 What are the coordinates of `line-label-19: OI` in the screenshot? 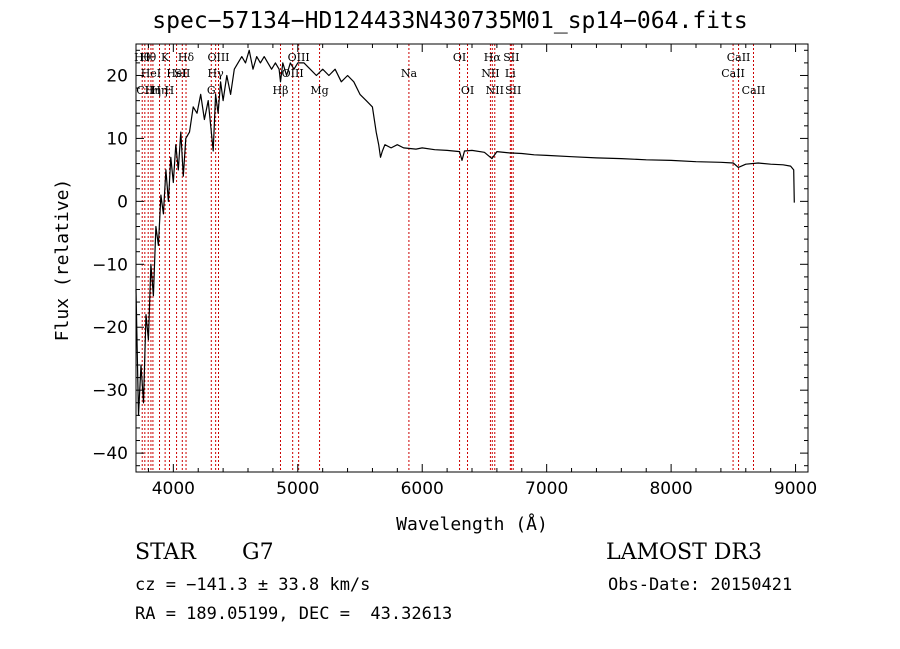 It's located at (459, 57).